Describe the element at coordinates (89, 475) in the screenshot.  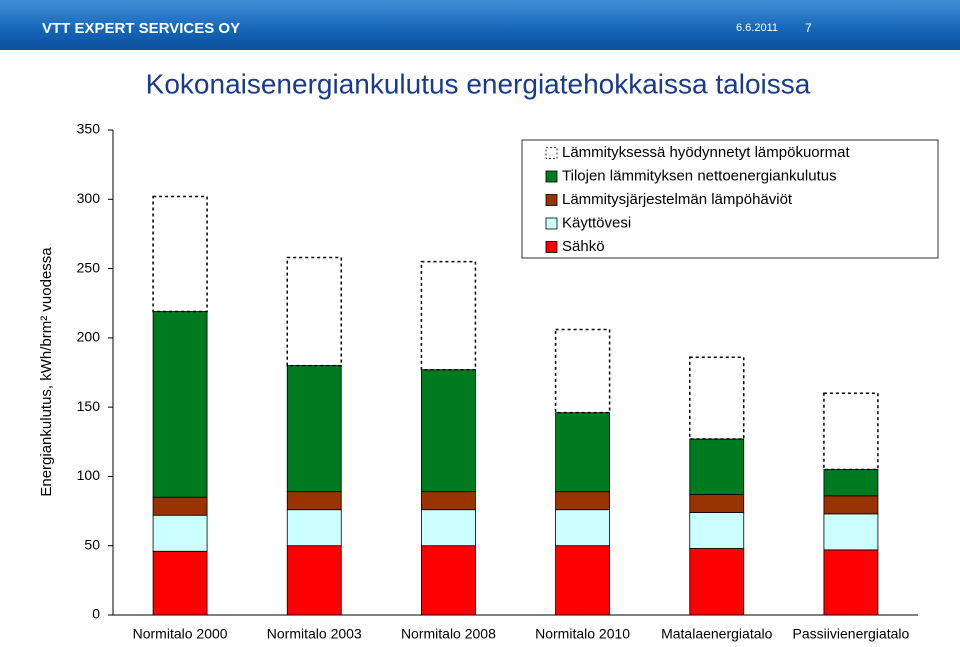
I see `y-tick-label: 100` at that location.